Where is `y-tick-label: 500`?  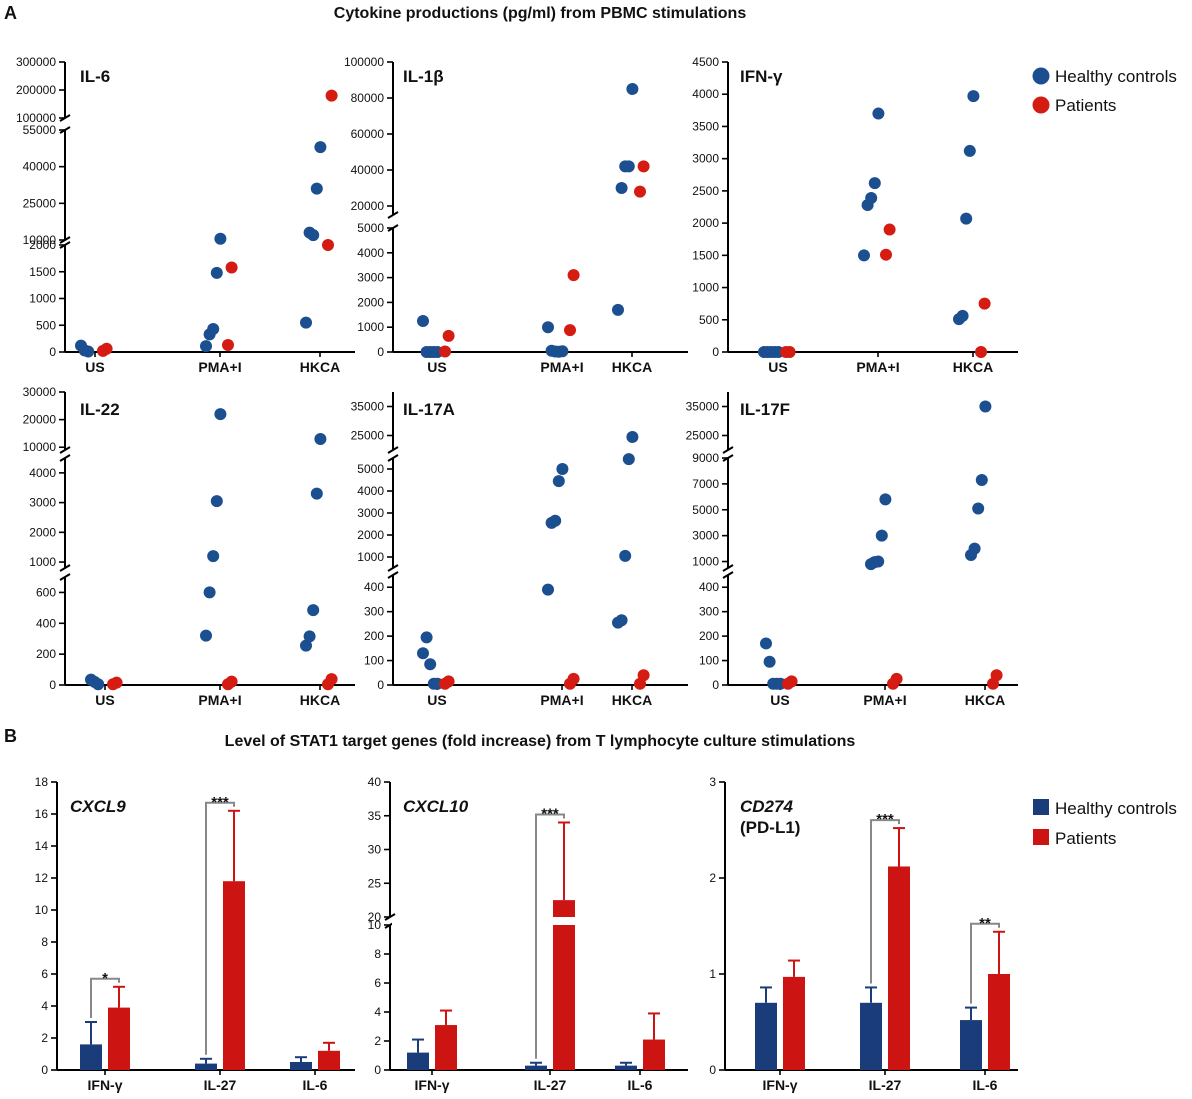
y-tick-label: 500 is located at coordinates (709, 320).